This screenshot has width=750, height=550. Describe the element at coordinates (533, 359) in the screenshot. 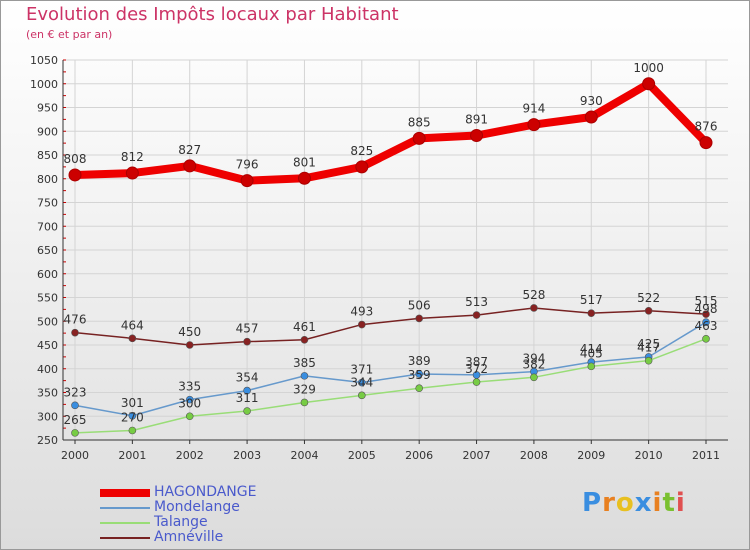

I see `data-label: 394` at that location.